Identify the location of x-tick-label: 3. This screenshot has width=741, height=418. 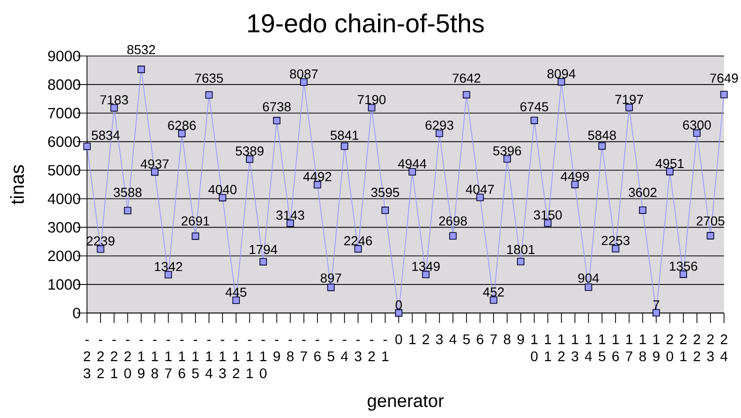
(439, 339).